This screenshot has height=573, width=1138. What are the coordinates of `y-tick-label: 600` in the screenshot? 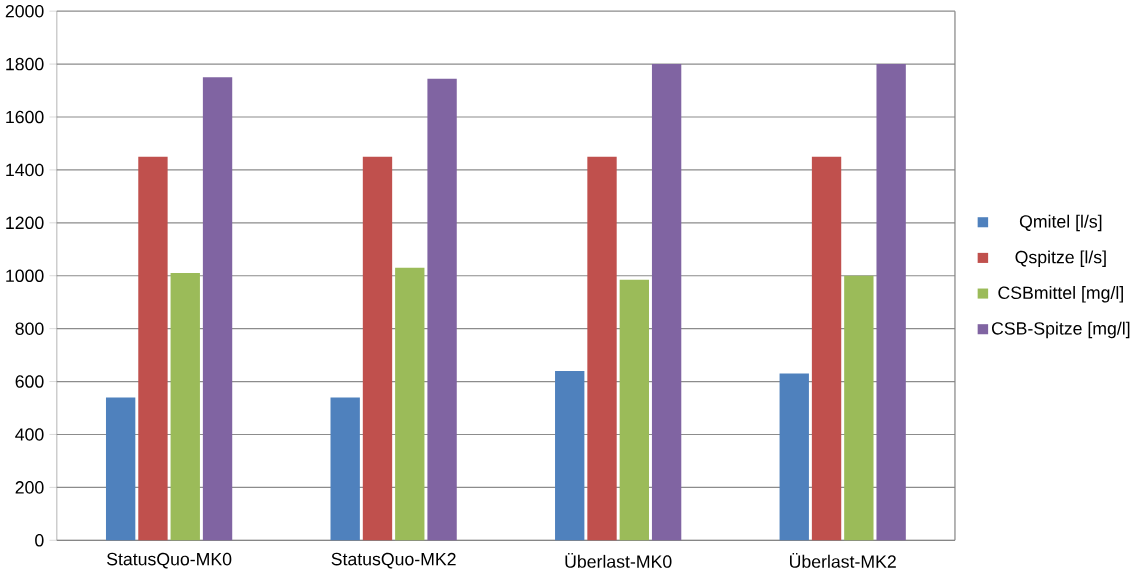 It's located at (29, 381).